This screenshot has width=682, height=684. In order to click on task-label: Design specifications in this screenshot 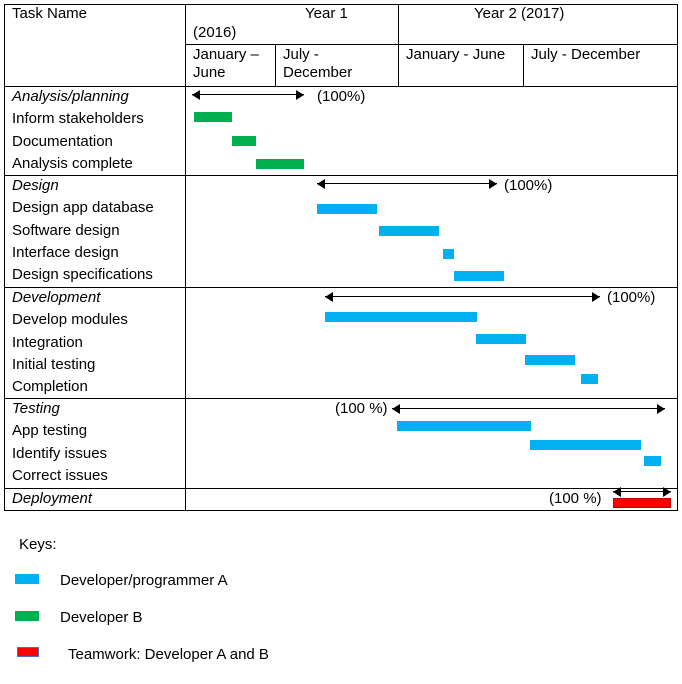, I will do `click(82, 274)`.